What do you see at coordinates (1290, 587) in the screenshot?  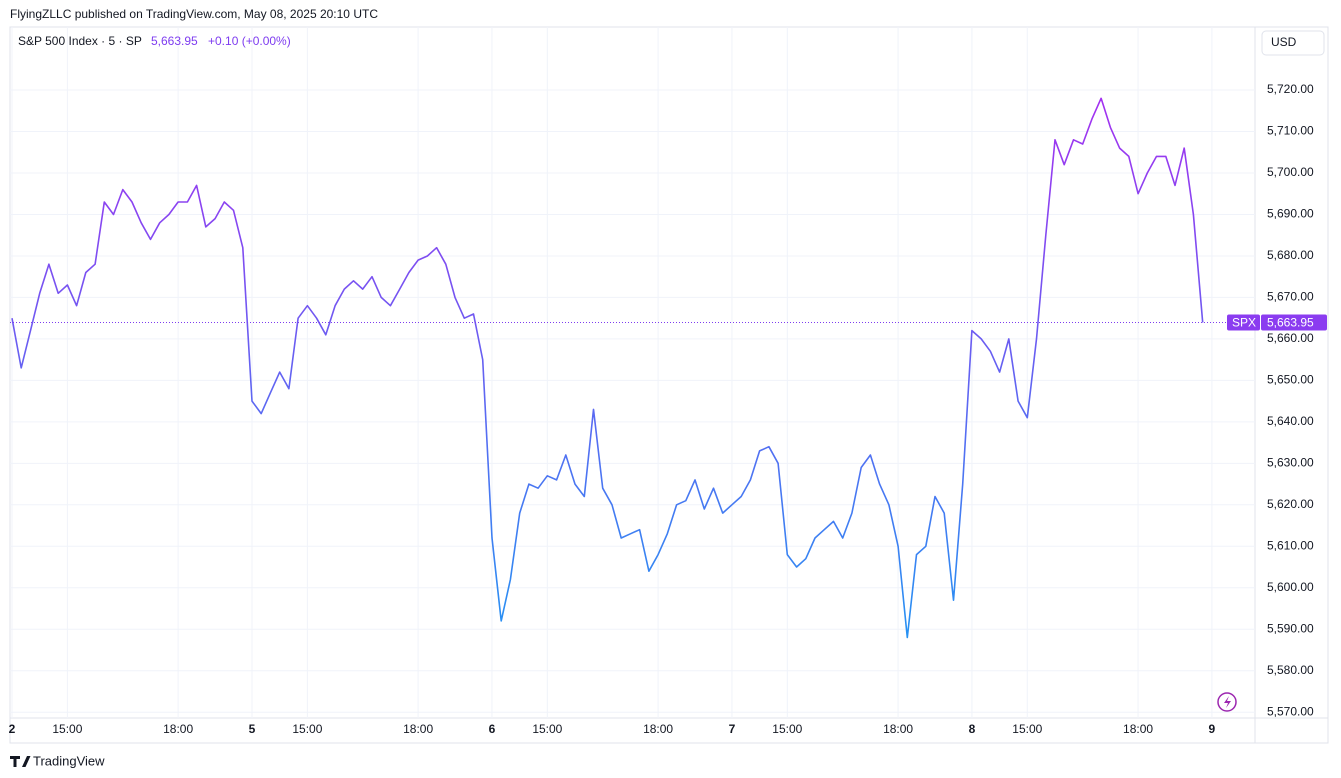 I see `y-tick-label: 5,600.00` at bounding box center [1290, 587].